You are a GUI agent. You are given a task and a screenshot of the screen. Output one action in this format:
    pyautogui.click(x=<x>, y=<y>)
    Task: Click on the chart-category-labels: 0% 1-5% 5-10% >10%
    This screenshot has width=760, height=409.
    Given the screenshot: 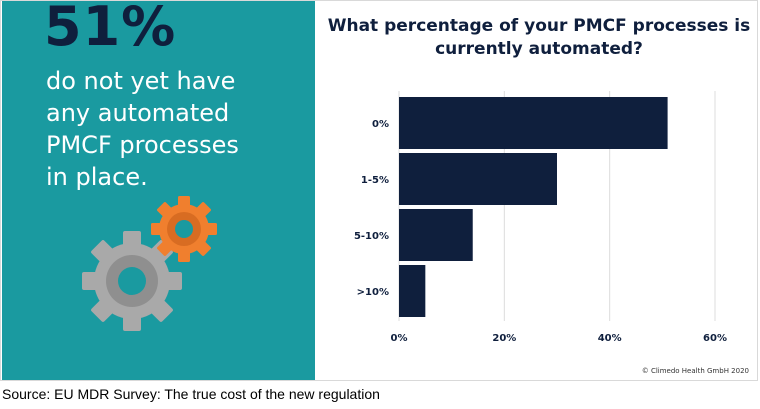 What is the action you would take?
    pyautogui.click(x=371, y=208)
    